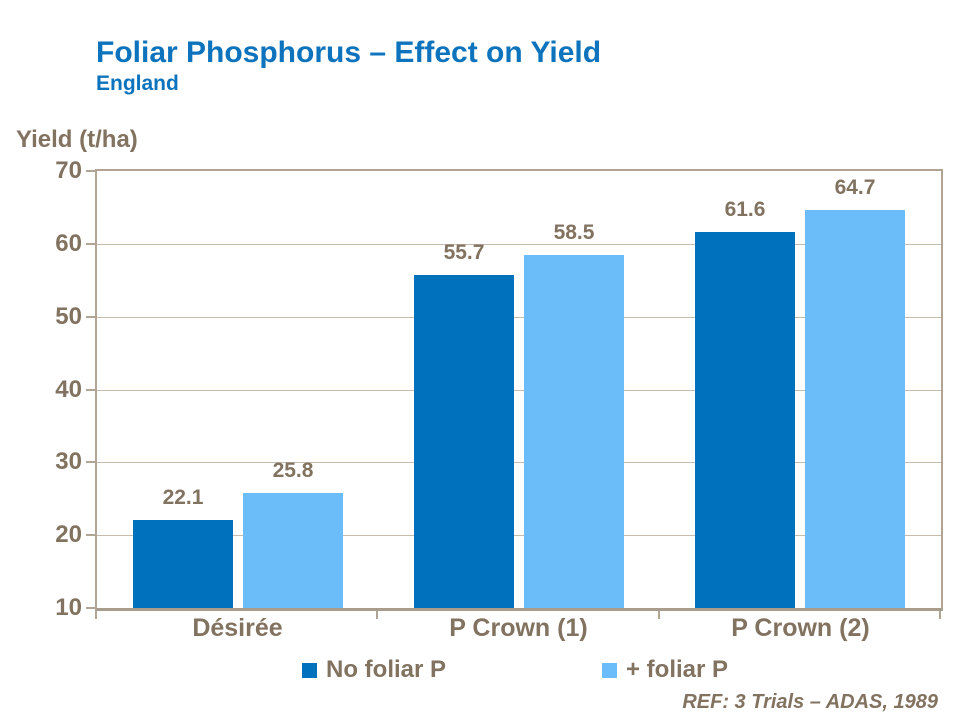 The height and width of the screenshot is (720, 960). What do you see at coordinates (855, 187) in the screenshot?
I see `bar-value-label: 64.7` at bounding box center [855, 187].